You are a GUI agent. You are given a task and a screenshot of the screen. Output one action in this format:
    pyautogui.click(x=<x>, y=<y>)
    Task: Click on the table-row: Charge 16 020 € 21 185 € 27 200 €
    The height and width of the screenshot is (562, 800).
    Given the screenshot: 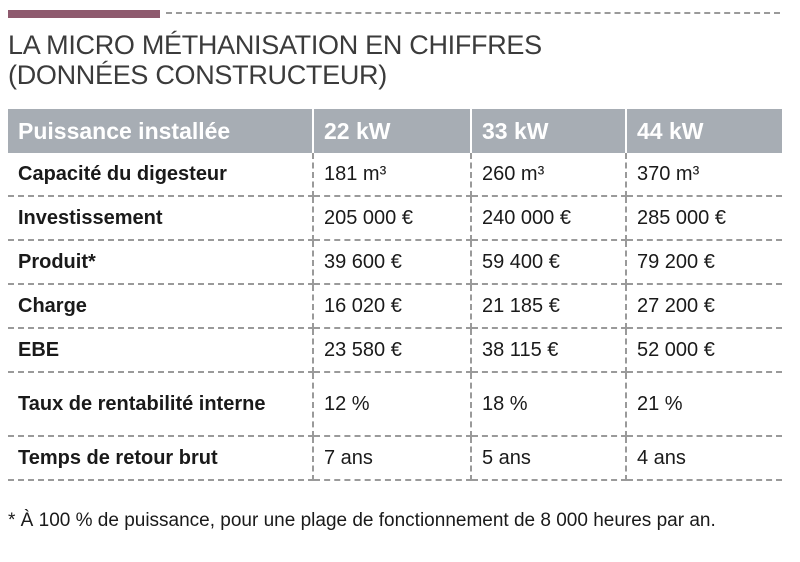 What is the action you would take?
    pyautogui.click(x=395, y=307)
    